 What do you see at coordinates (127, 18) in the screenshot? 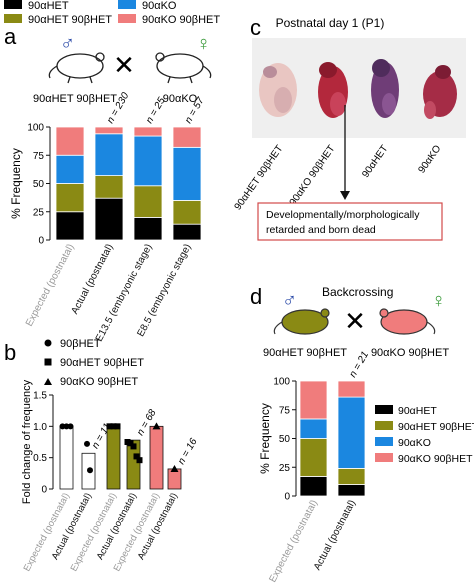
I see `legend-swatch-90ako-90bhet` at bounding box center [127, 18].